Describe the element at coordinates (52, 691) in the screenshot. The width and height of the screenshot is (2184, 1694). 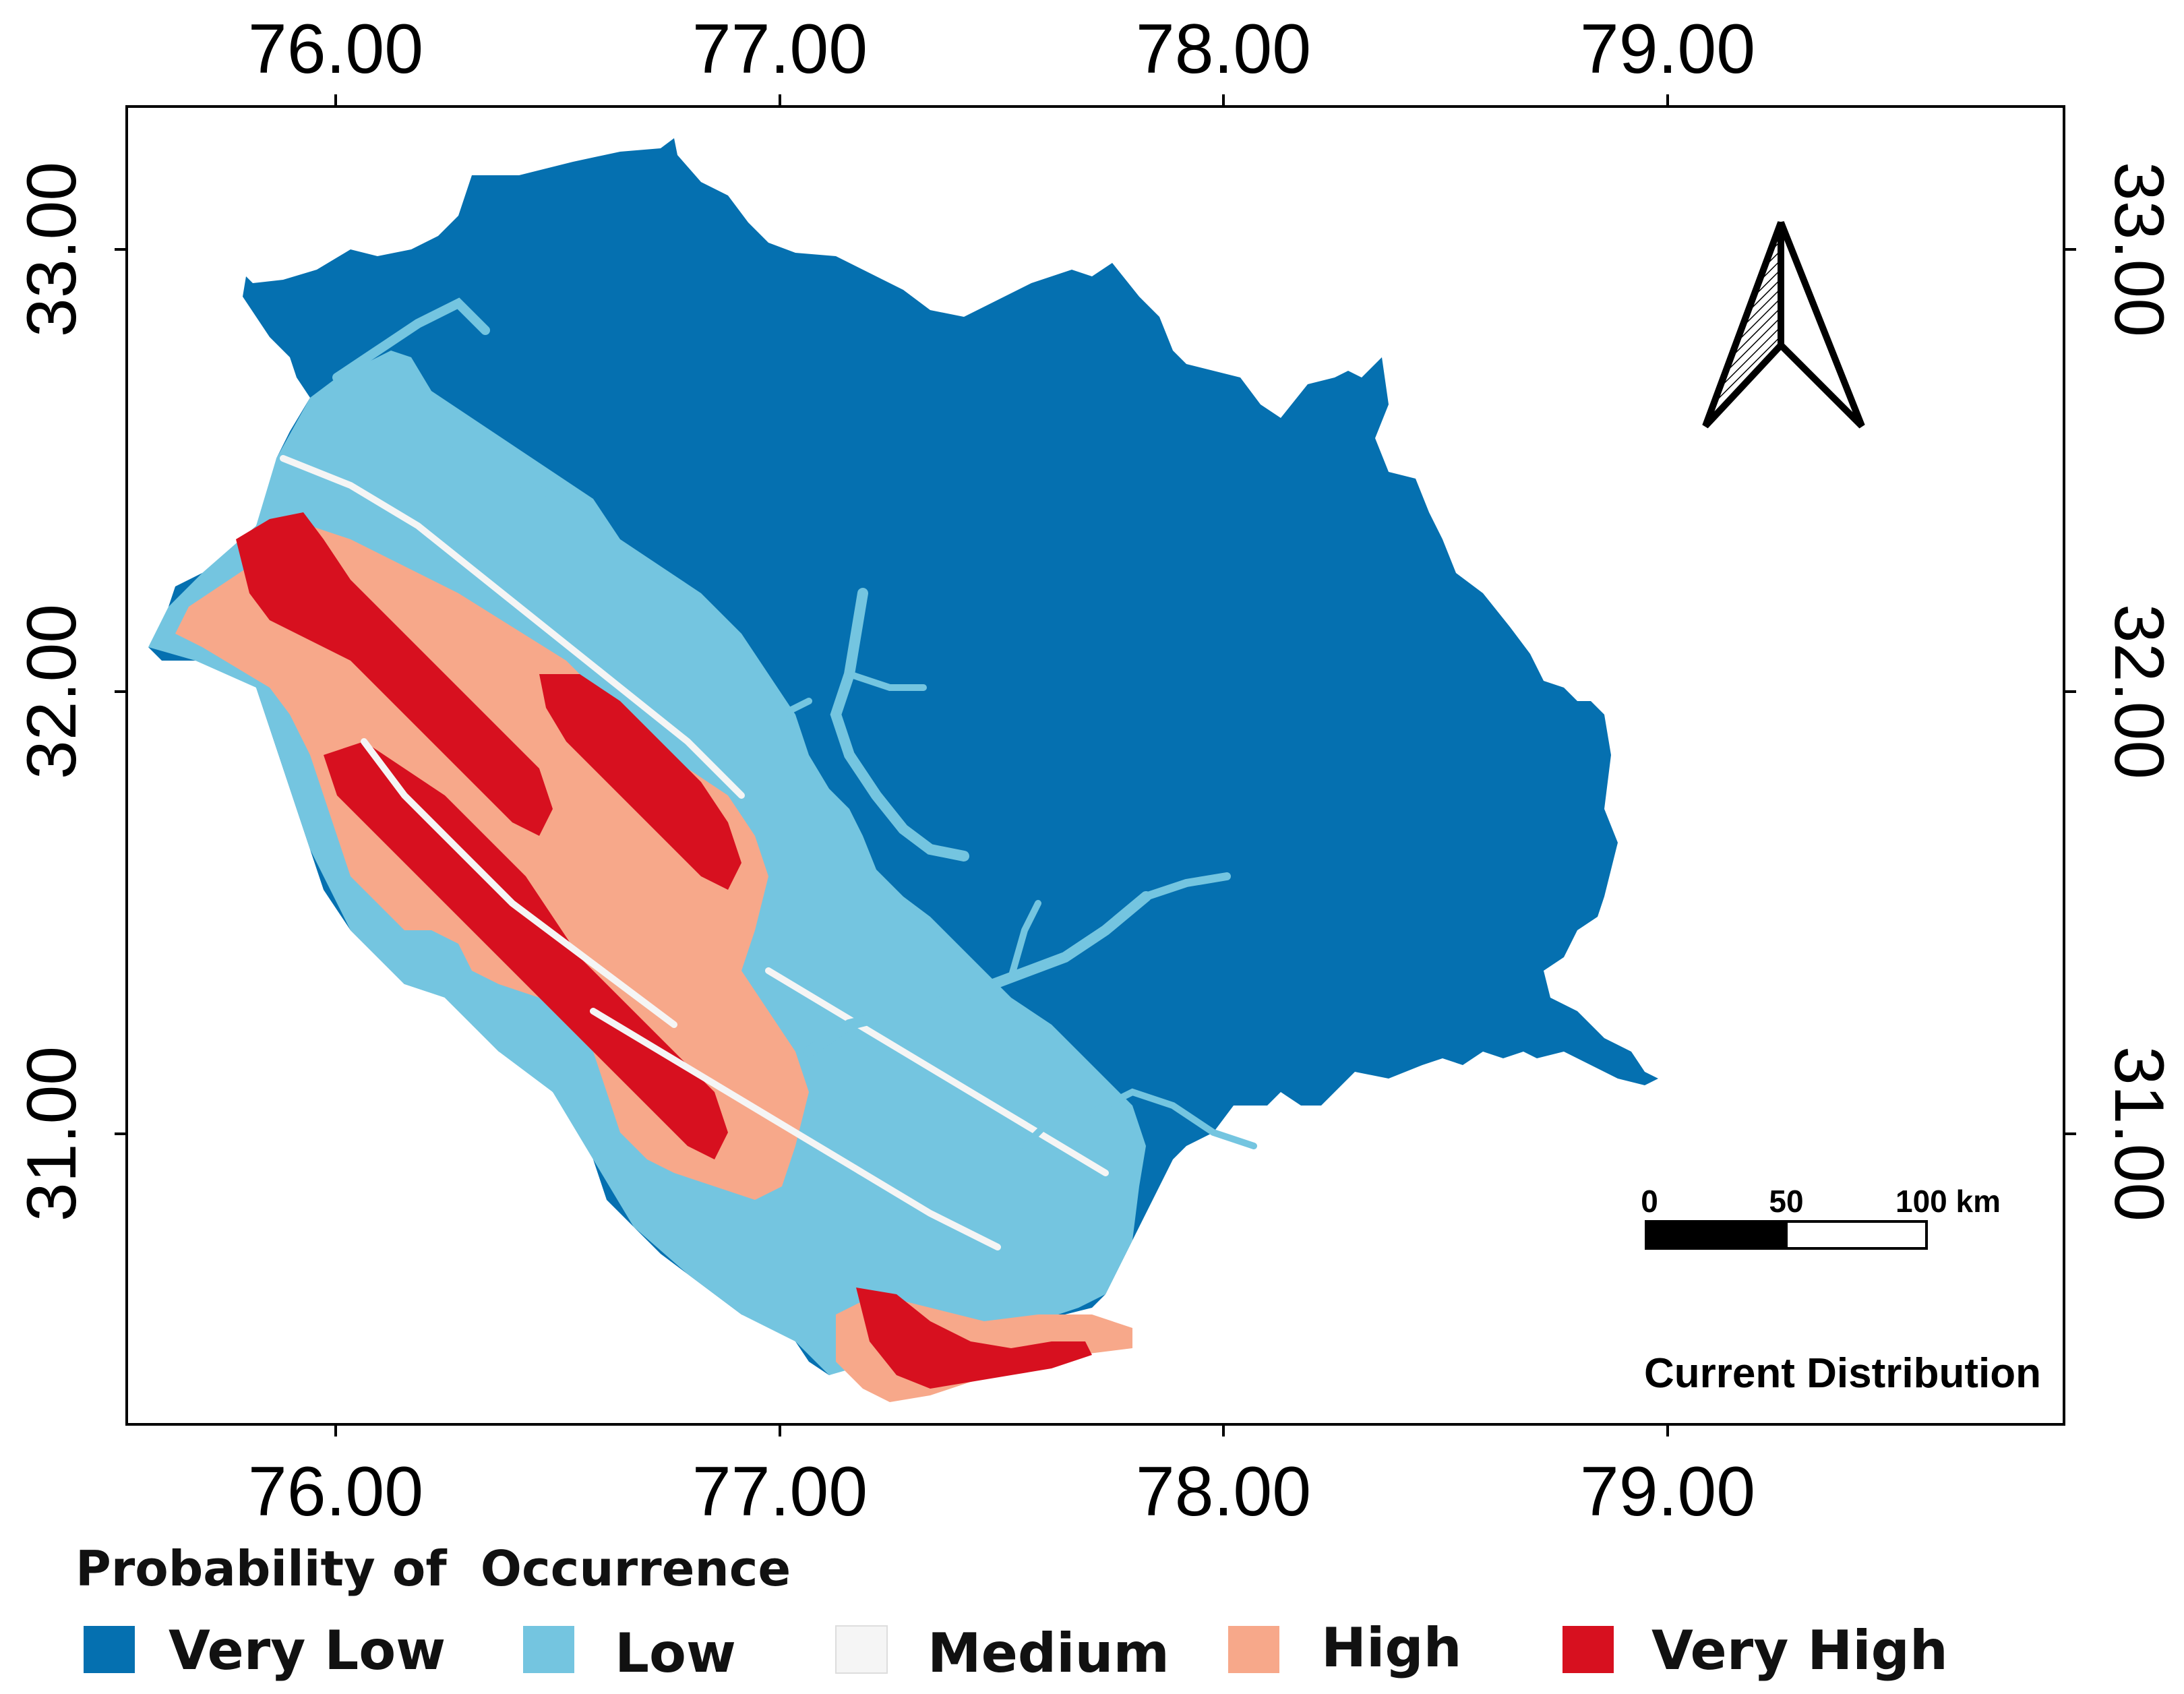
I see `left-lat-label-2: 32.00` at that location.